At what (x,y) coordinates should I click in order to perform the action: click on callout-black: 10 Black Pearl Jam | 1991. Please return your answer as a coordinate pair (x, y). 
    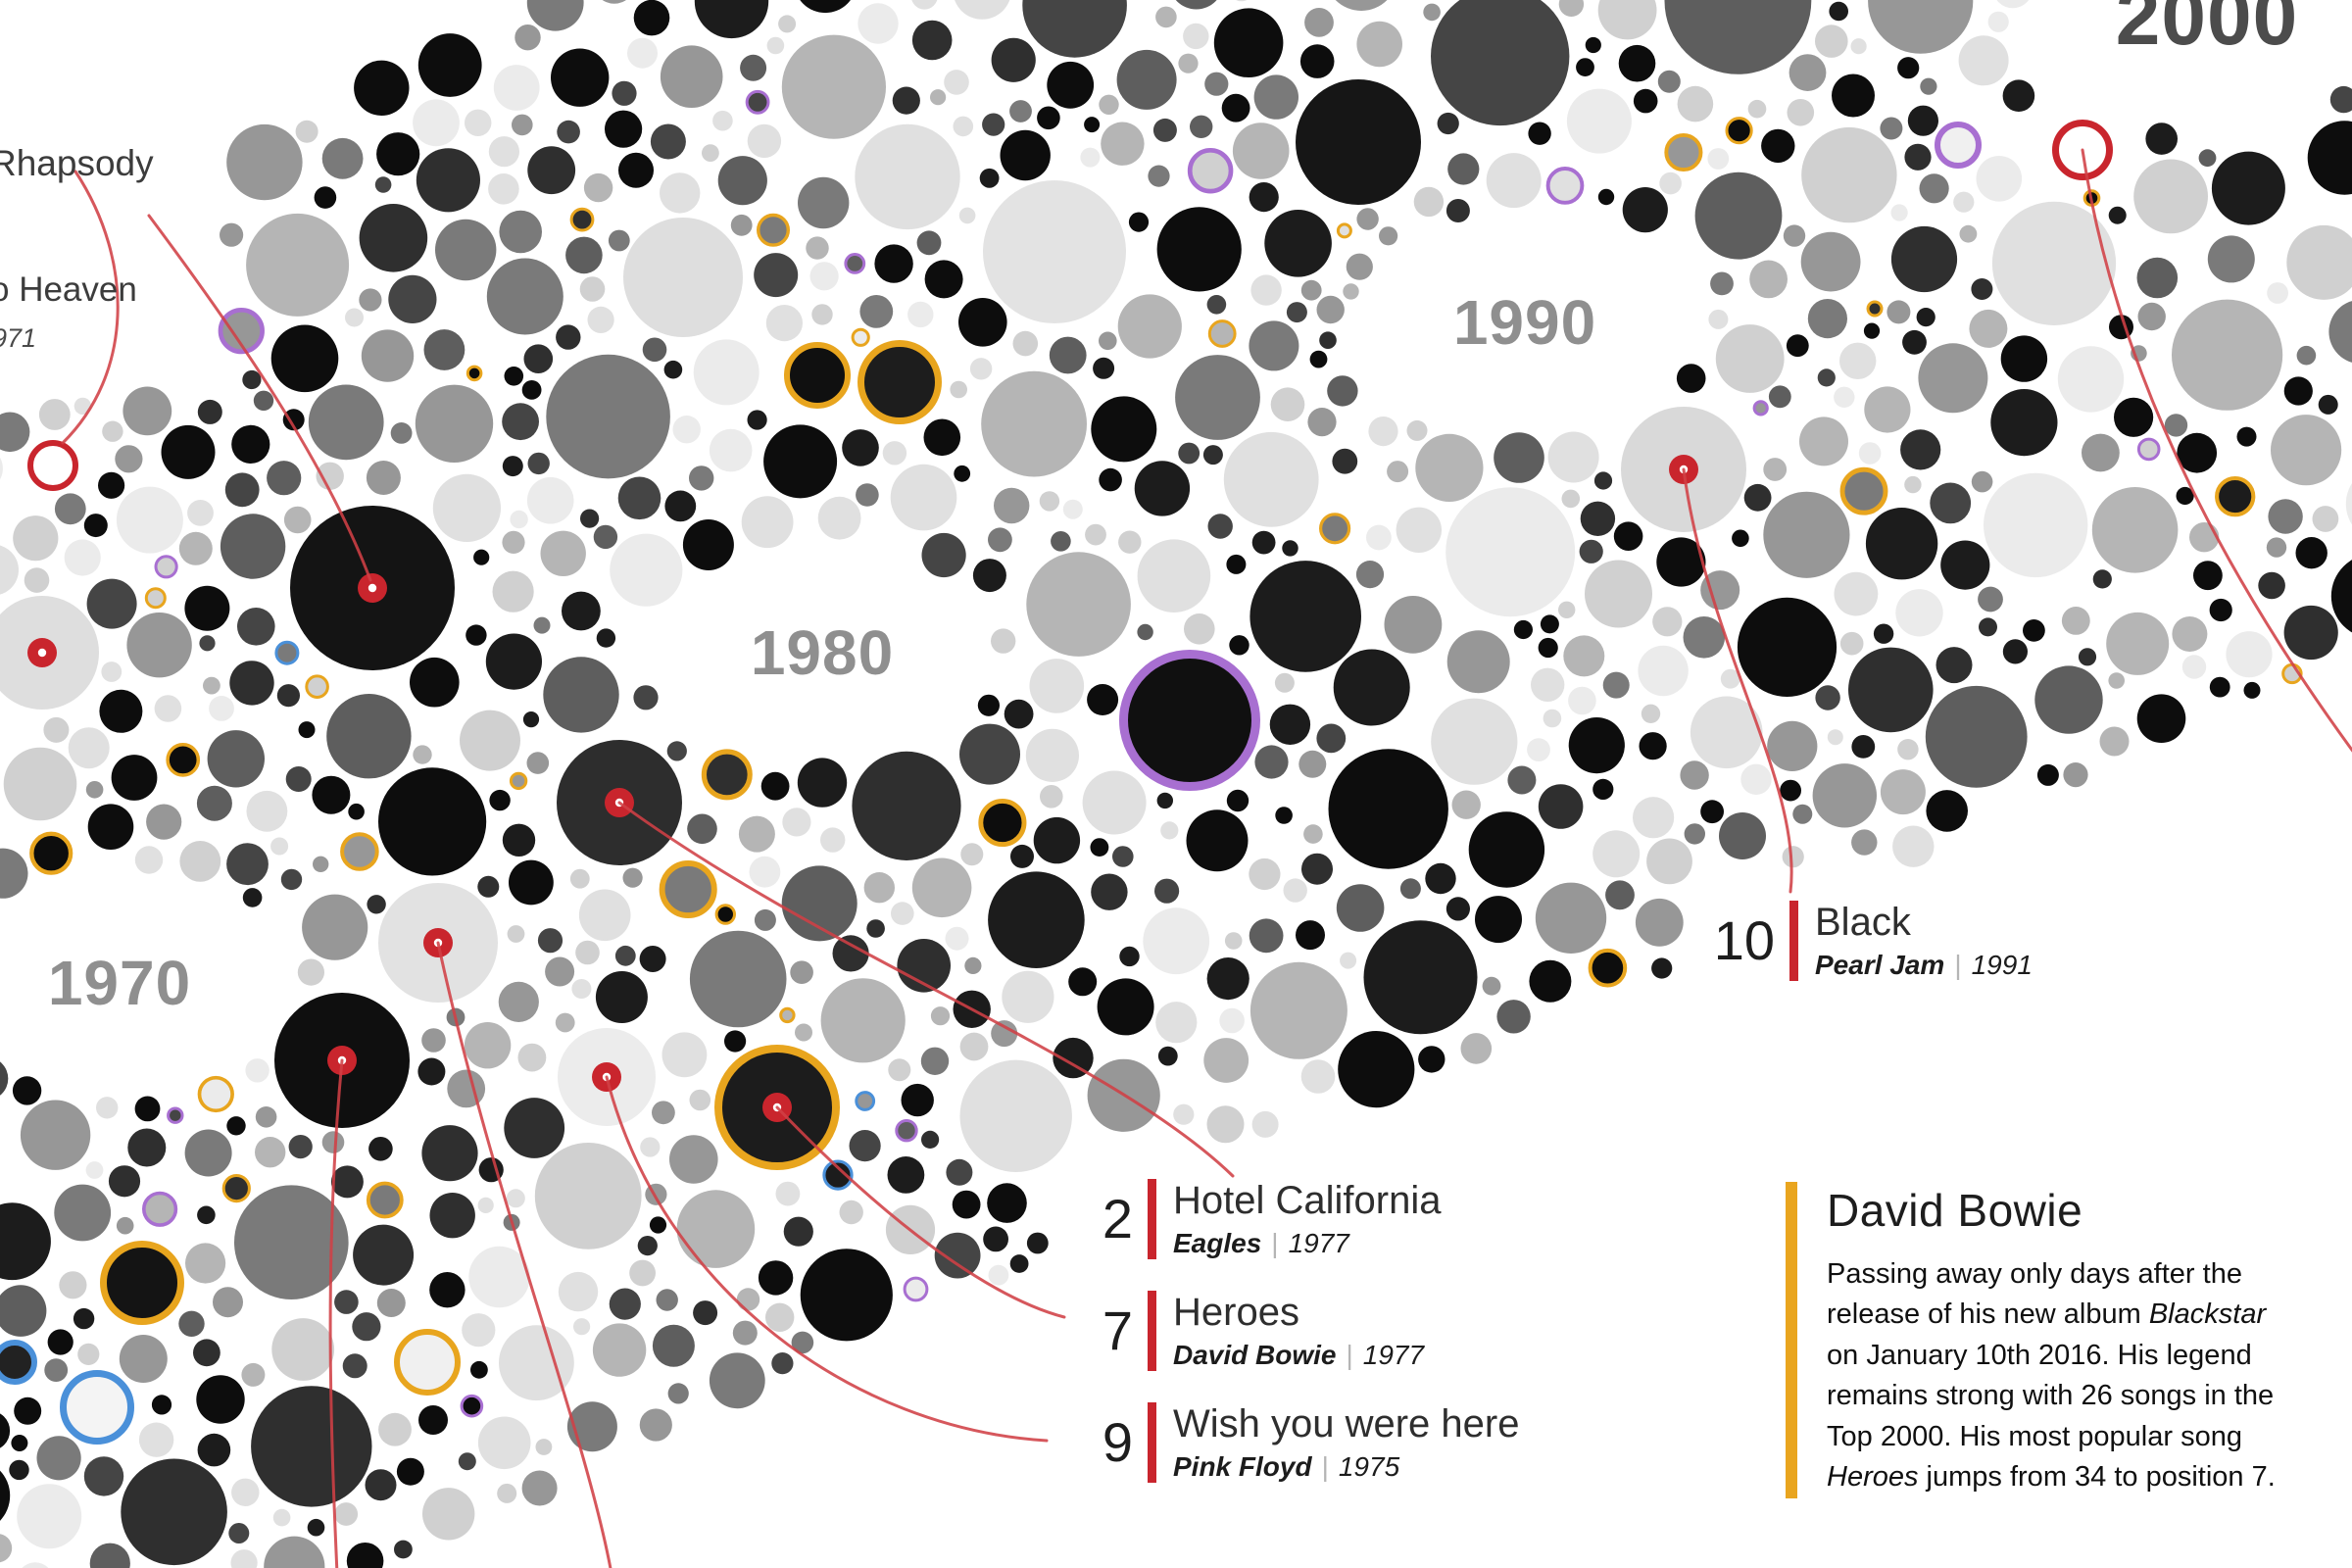
    Looking at the image, I should click on (1871, 941).